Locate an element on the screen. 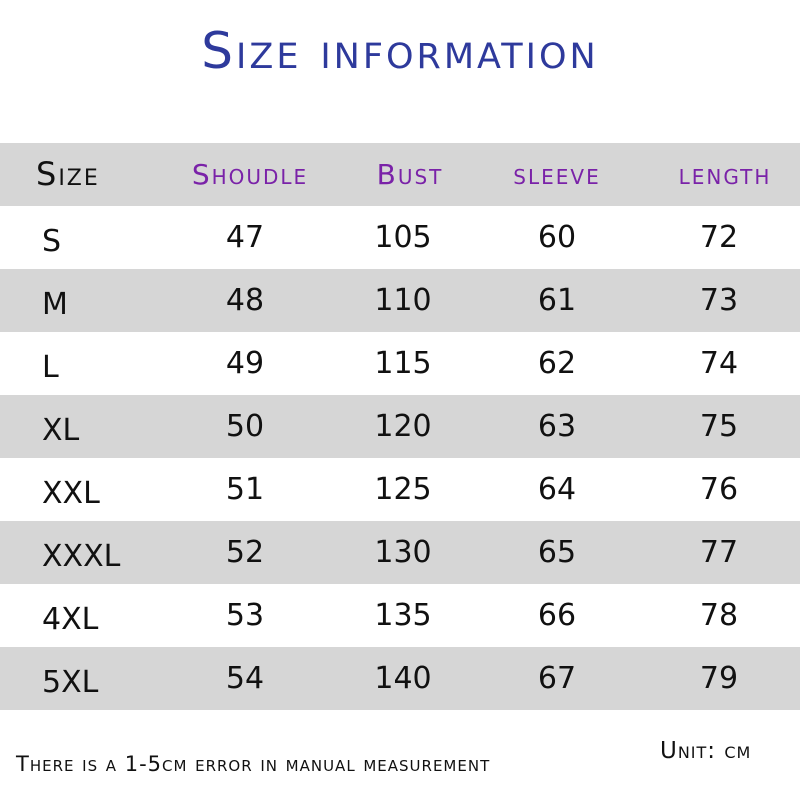 This screenshot has height=800, width=800. cell-sleeve: 61 is located at coordinates (557, 300).